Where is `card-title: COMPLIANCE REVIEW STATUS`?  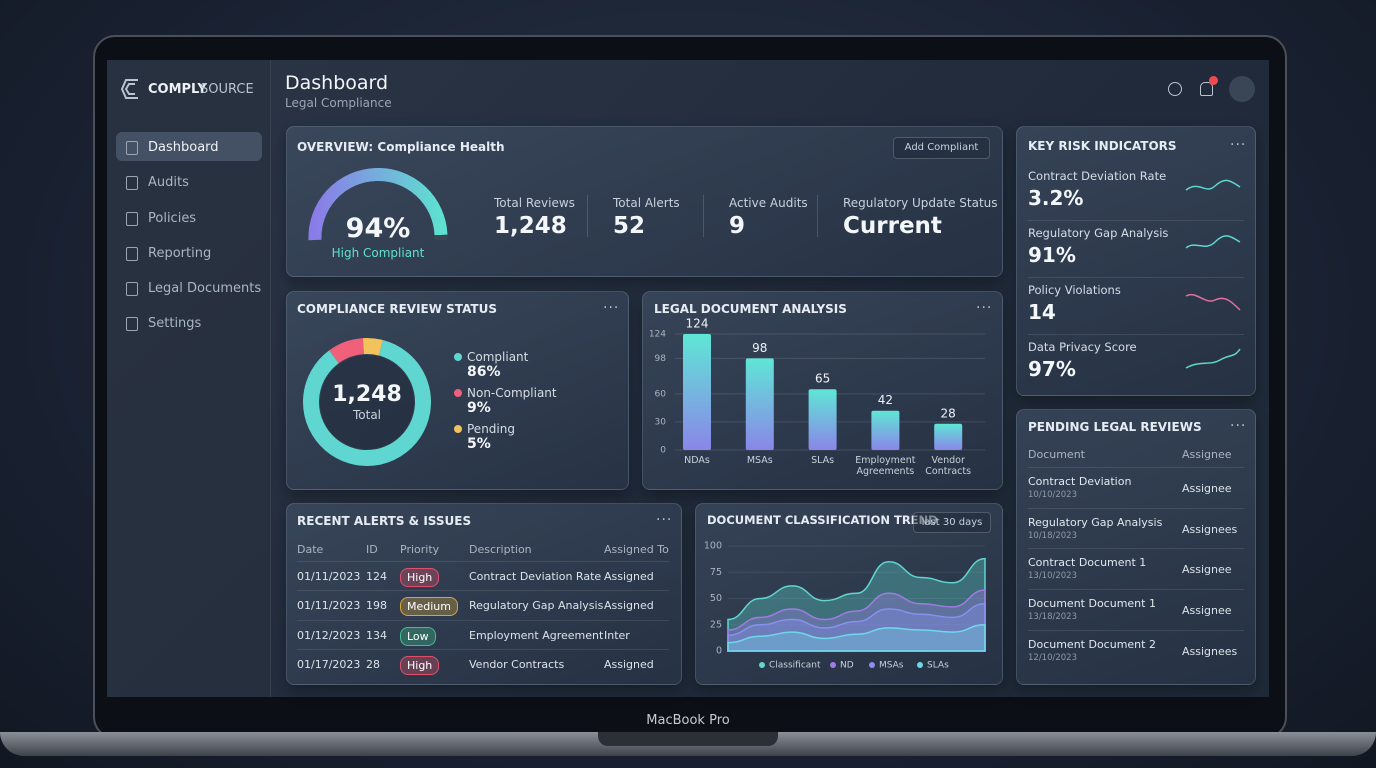
card-title: COMPLIANCE REVIEW STATUS is located at coordinates (397, 309).